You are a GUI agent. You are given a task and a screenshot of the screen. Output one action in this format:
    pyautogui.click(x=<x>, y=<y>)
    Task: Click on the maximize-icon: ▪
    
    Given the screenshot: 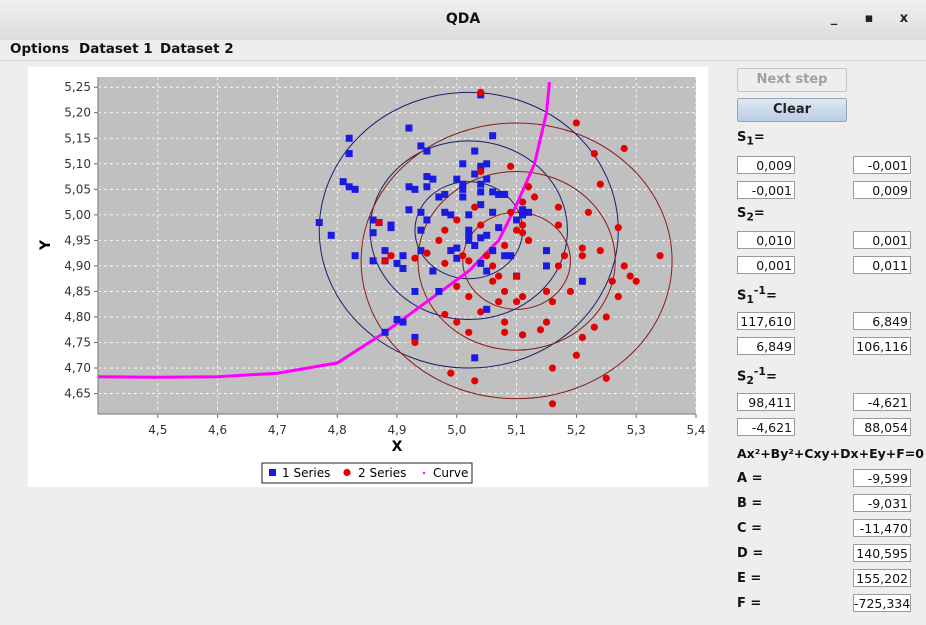 What is the action you would take?
    pyautogui.click(x=869, y=18)
    